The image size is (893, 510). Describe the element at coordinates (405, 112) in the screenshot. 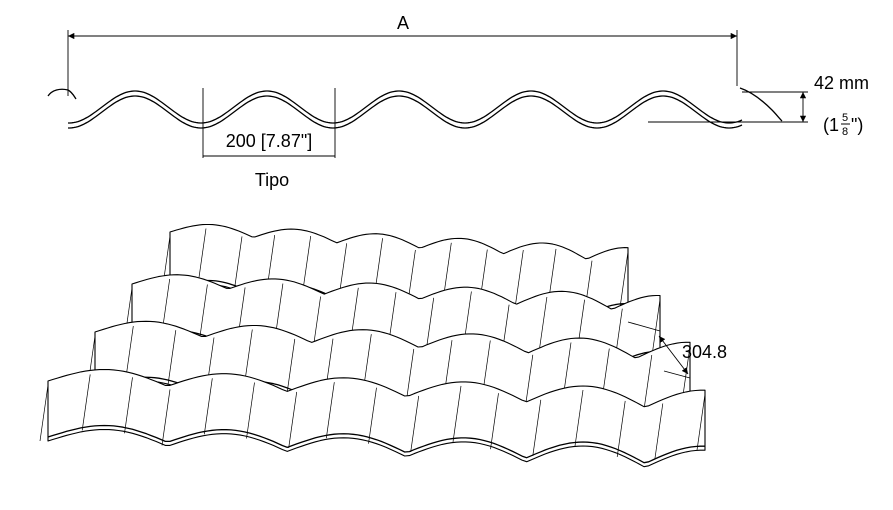

I see `tile-profile-inner` at that location.